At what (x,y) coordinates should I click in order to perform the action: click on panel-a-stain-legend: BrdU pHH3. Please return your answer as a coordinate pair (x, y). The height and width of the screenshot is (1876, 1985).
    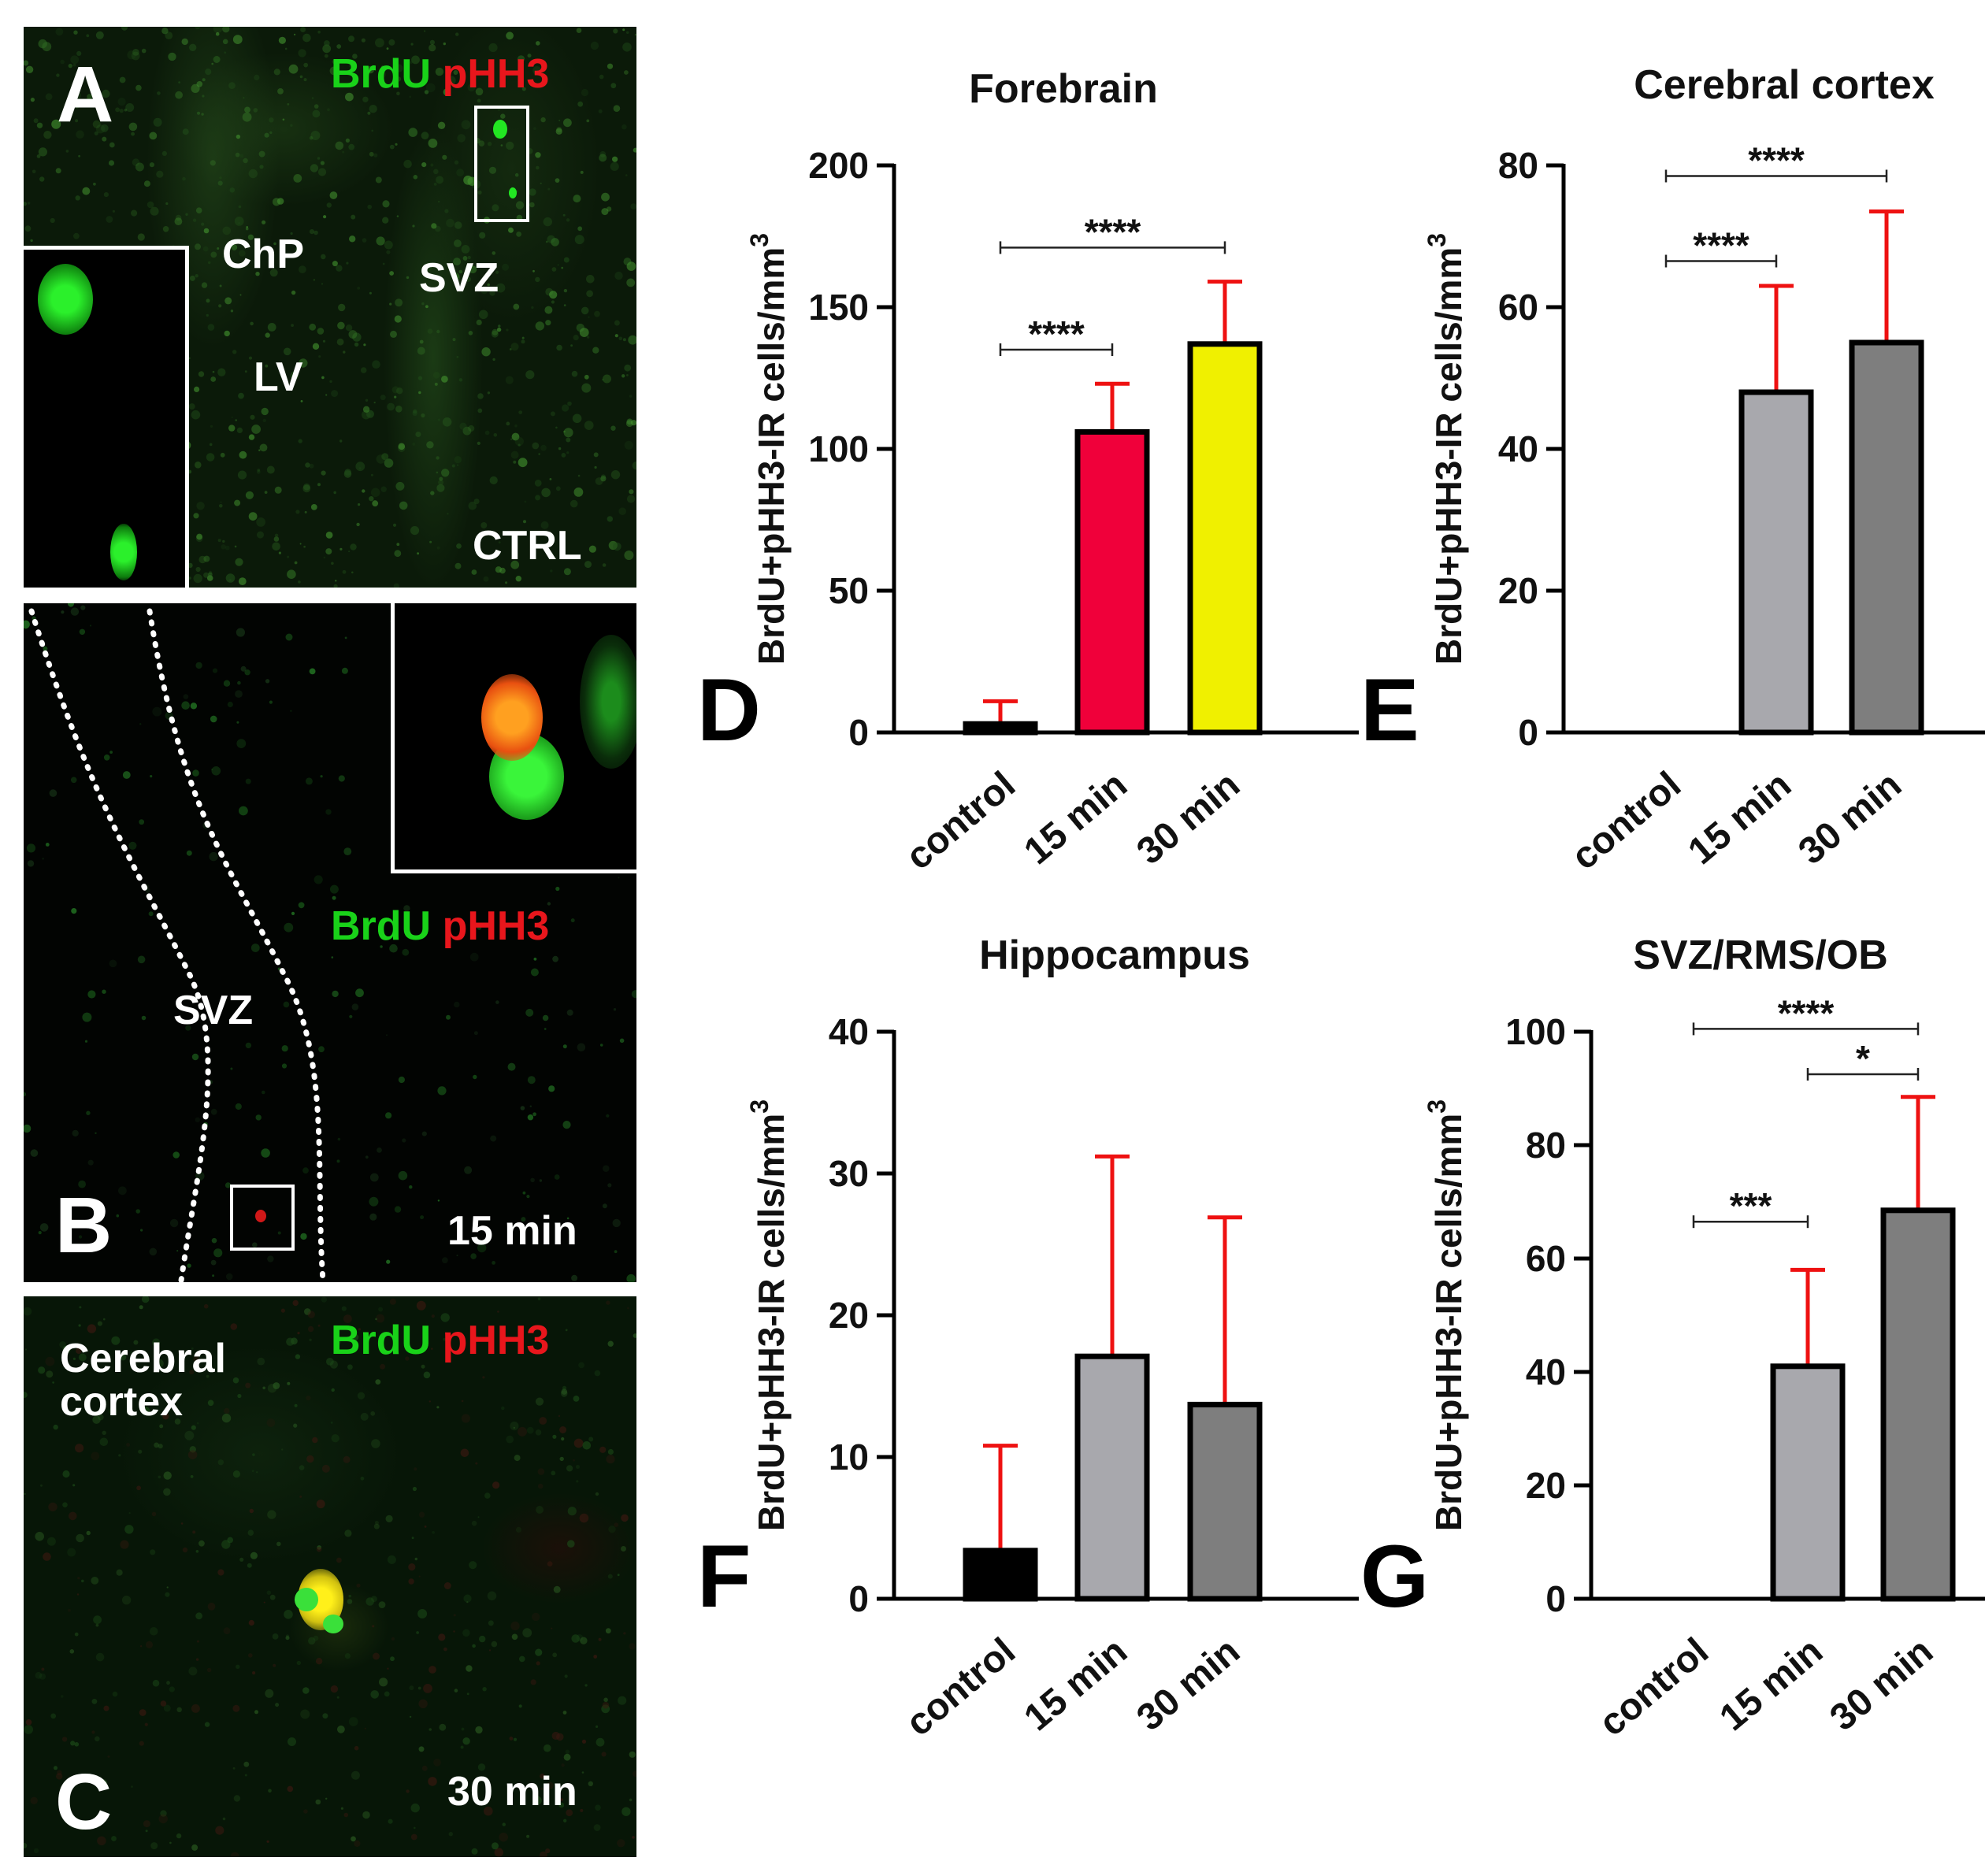
    Looking at the image, I should click on (440, 74).